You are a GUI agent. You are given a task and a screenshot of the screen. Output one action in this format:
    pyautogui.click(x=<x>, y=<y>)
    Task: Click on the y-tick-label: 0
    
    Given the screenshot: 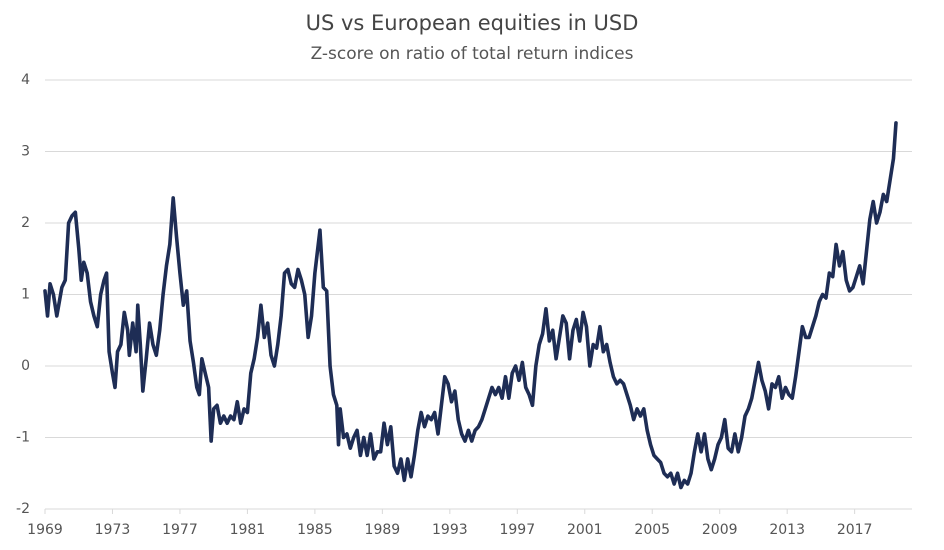 What is the action you would take?
    pyautogui.click(x=25, y=366)
    